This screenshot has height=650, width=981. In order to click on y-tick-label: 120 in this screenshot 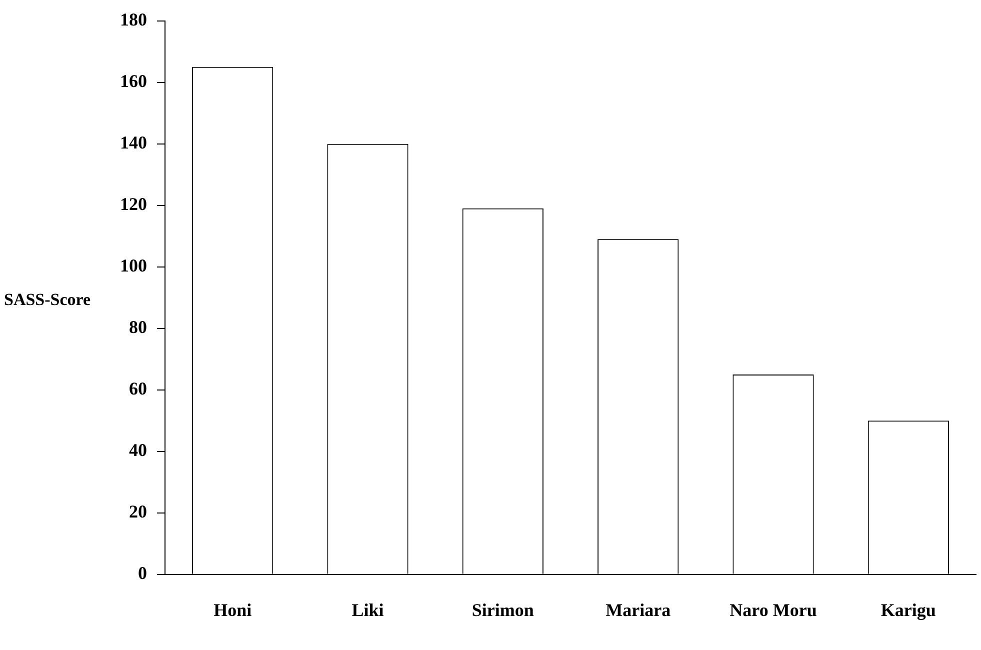, I will do `click(133, 204)`.